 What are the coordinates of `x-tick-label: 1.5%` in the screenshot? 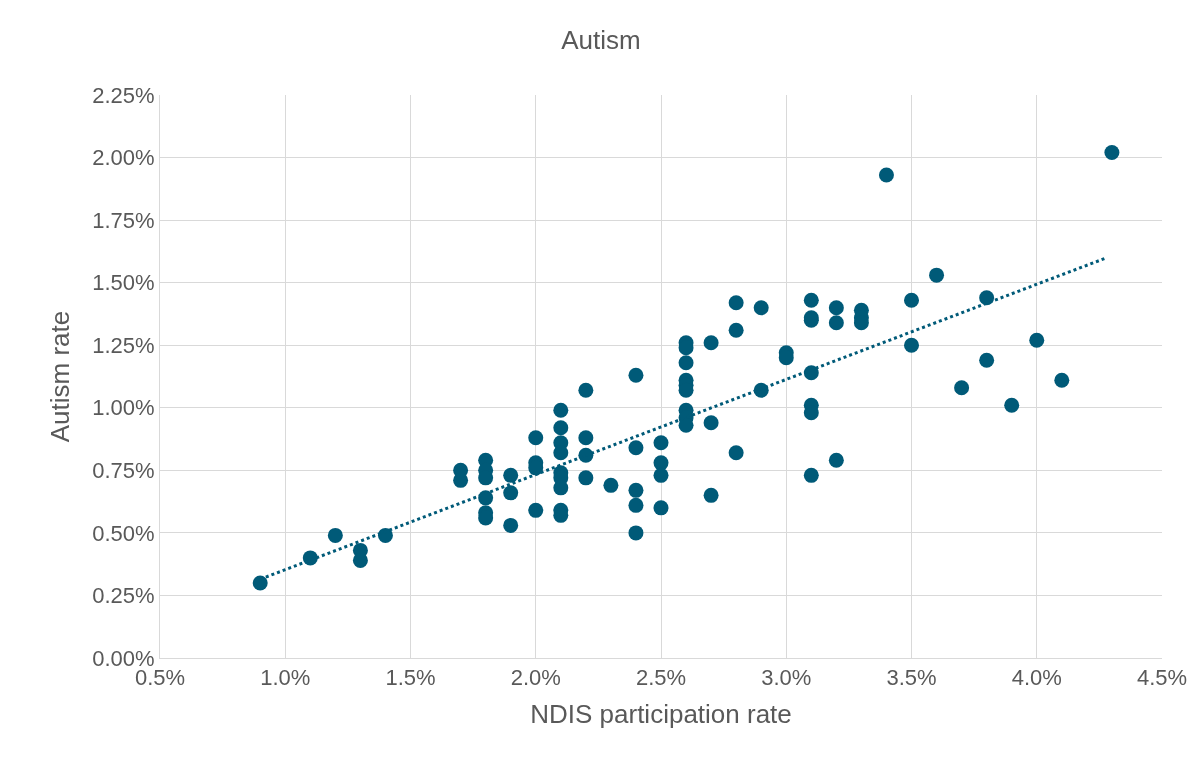 It's located at (410, 678).